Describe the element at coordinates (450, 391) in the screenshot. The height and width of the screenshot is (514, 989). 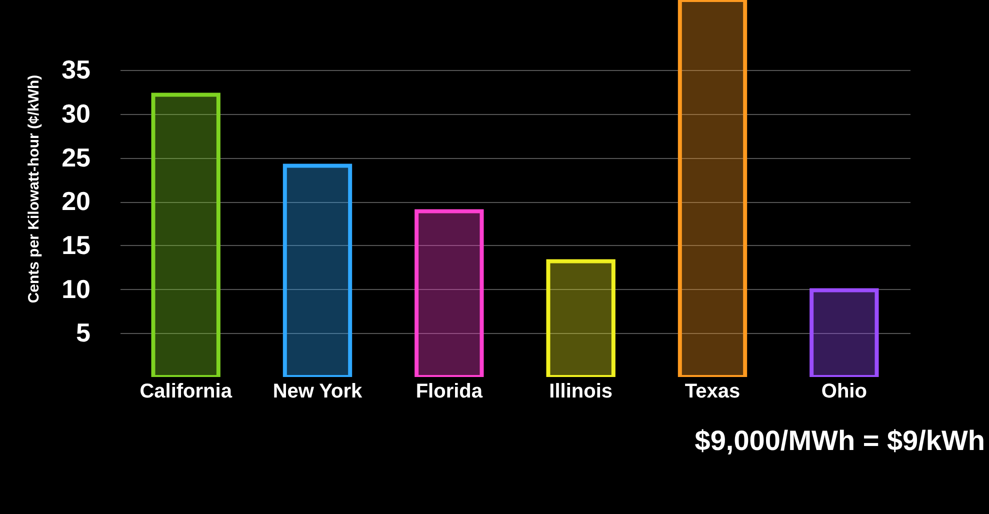
I see `x-tick-label: Florida` at that location.